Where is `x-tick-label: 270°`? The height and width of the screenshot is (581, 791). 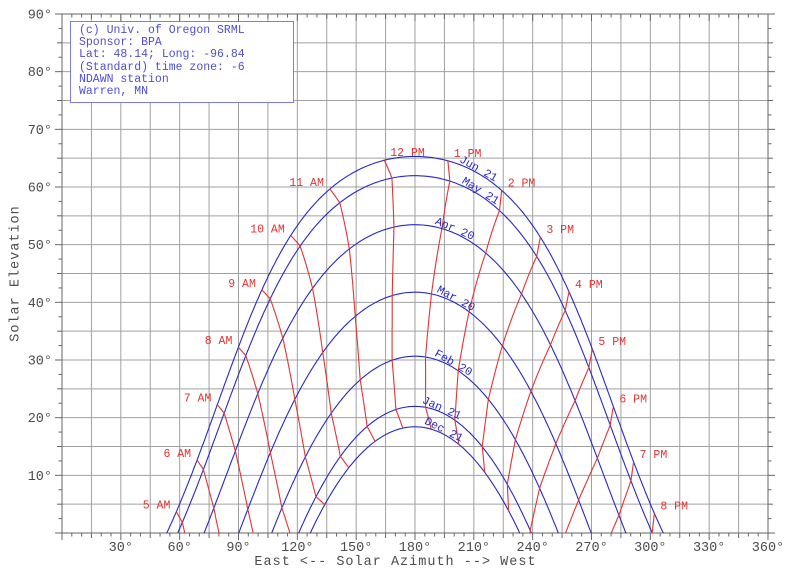
x-tick-label: 270° is located at coordinates (591, 548).